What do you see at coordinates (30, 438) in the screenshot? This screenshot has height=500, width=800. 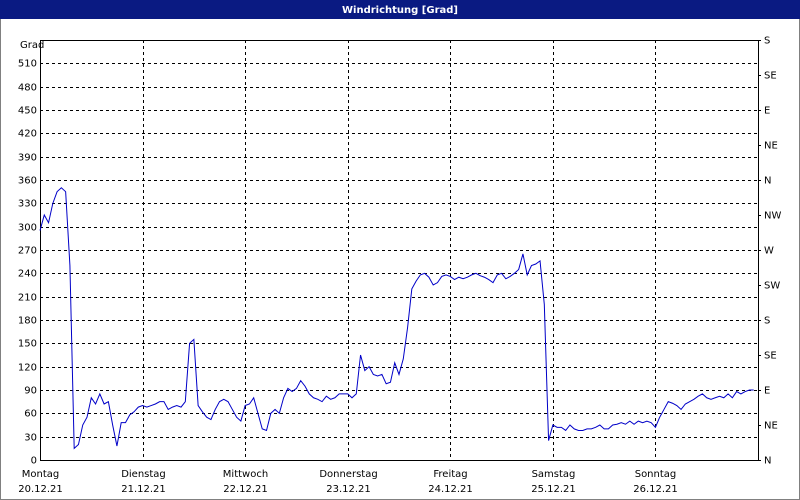 I see `y-tick-label: 30` at bounding box center [30, 438].